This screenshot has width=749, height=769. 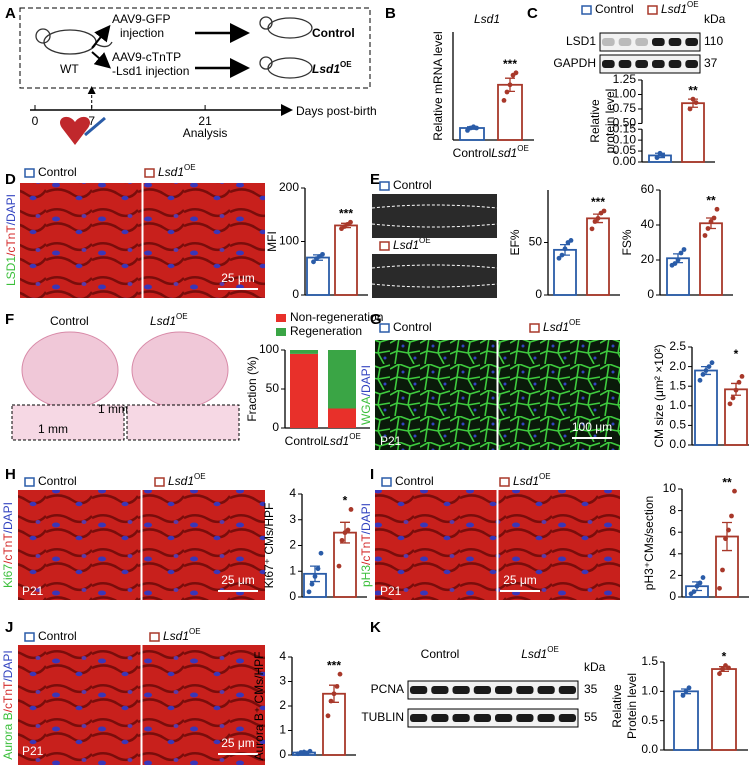 I want to click on stain-label: LSD1/cTnT/DAPI, so click(x=11, y=240).